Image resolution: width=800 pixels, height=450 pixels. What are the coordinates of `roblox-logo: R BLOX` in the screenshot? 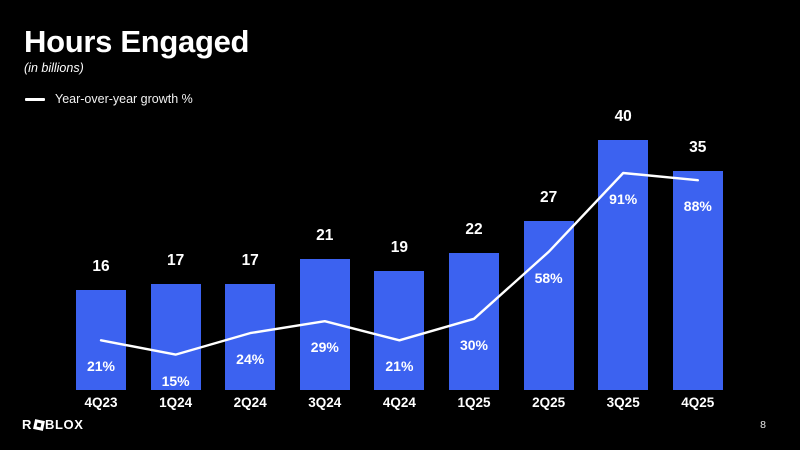 It's located at (53, 424).